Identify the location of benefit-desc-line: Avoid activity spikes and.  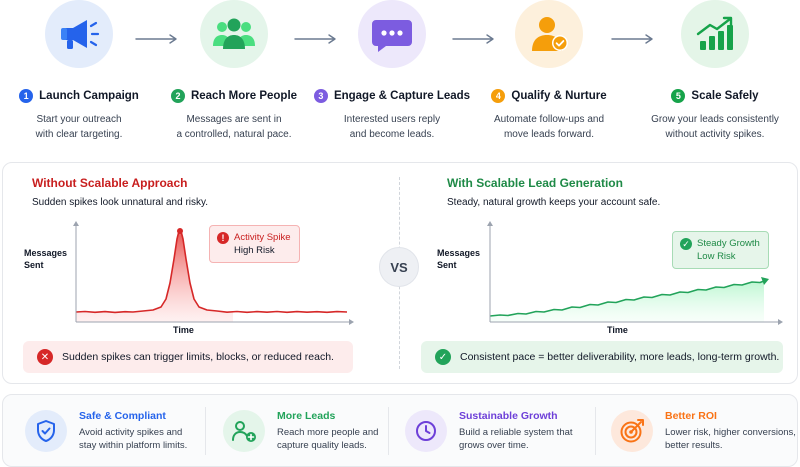
(131, 432).